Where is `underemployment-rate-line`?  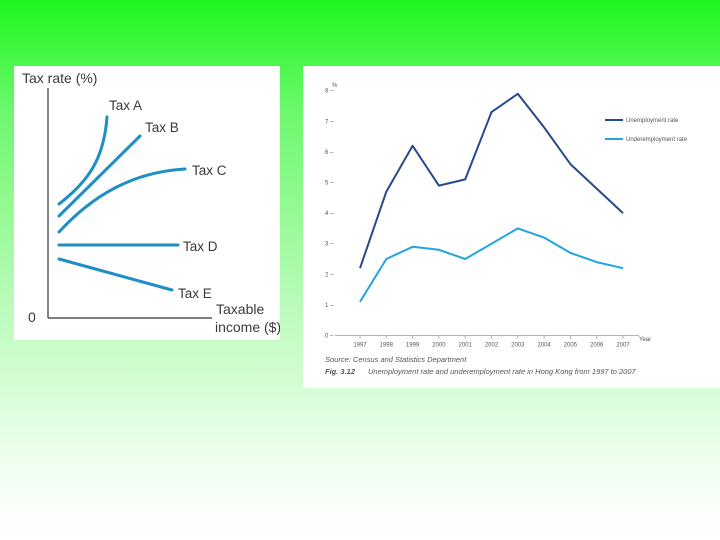 underemployment-rate-line is located at coordinates (491, 265).